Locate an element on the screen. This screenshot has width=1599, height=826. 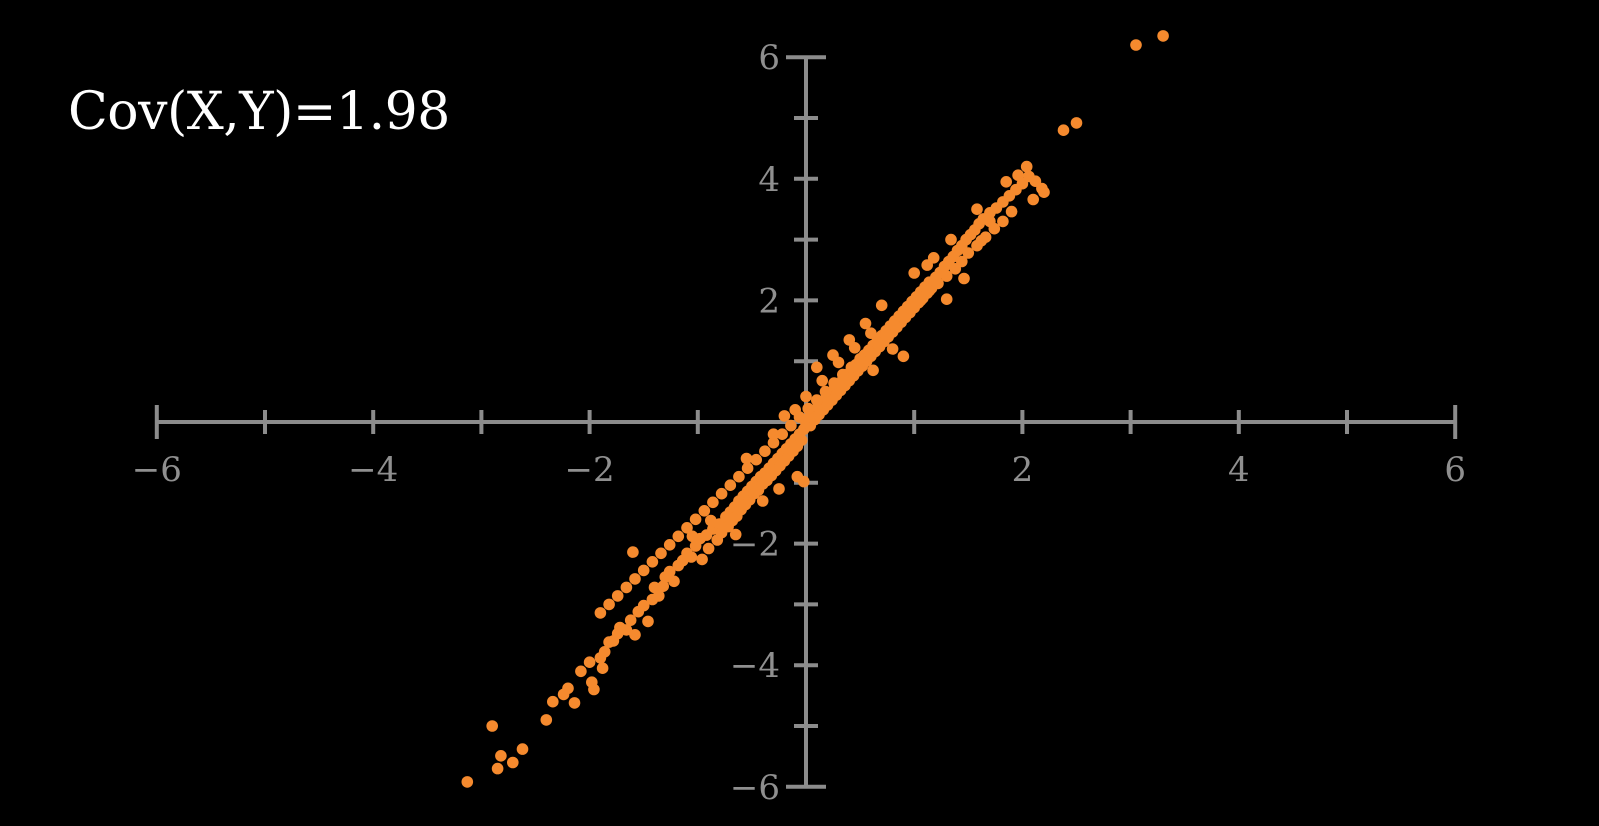
x-tick-label: −6 is located at coordinates (157, 470).